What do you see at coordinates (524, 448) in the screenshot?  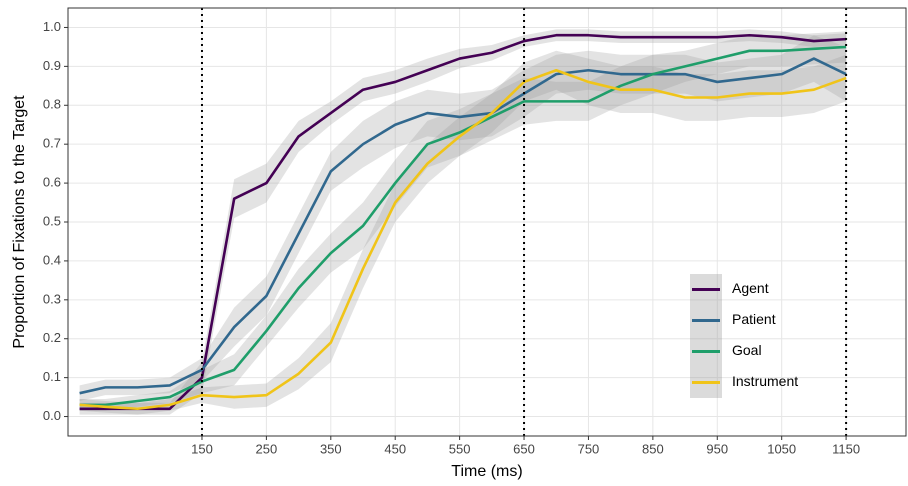 I see `x-tick-label: 650` at bounding box center [524, 448].